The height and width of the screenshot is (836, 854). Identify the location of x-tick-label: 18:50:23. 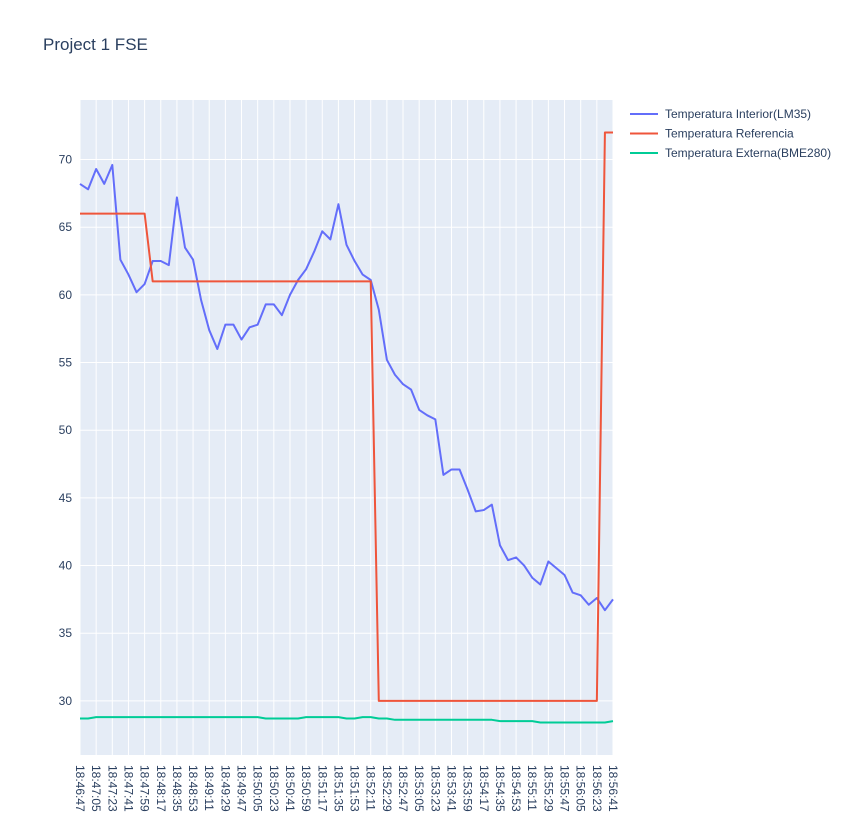
(274, 788).